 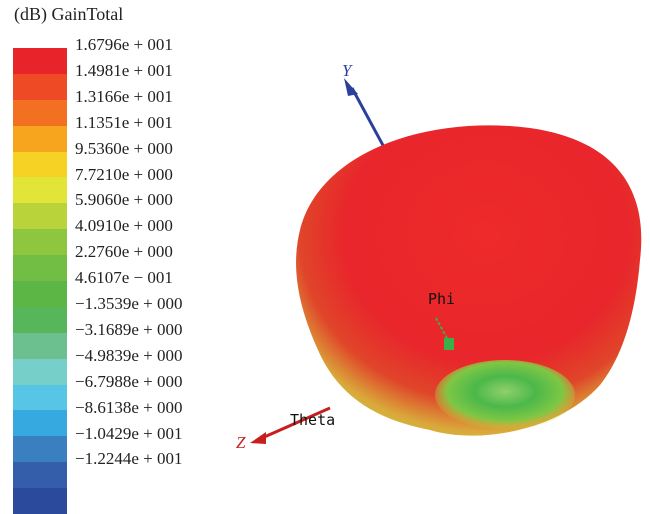 I want to click on scale-tick-label: −1.0429e + 001, so click(x=129, y=433).